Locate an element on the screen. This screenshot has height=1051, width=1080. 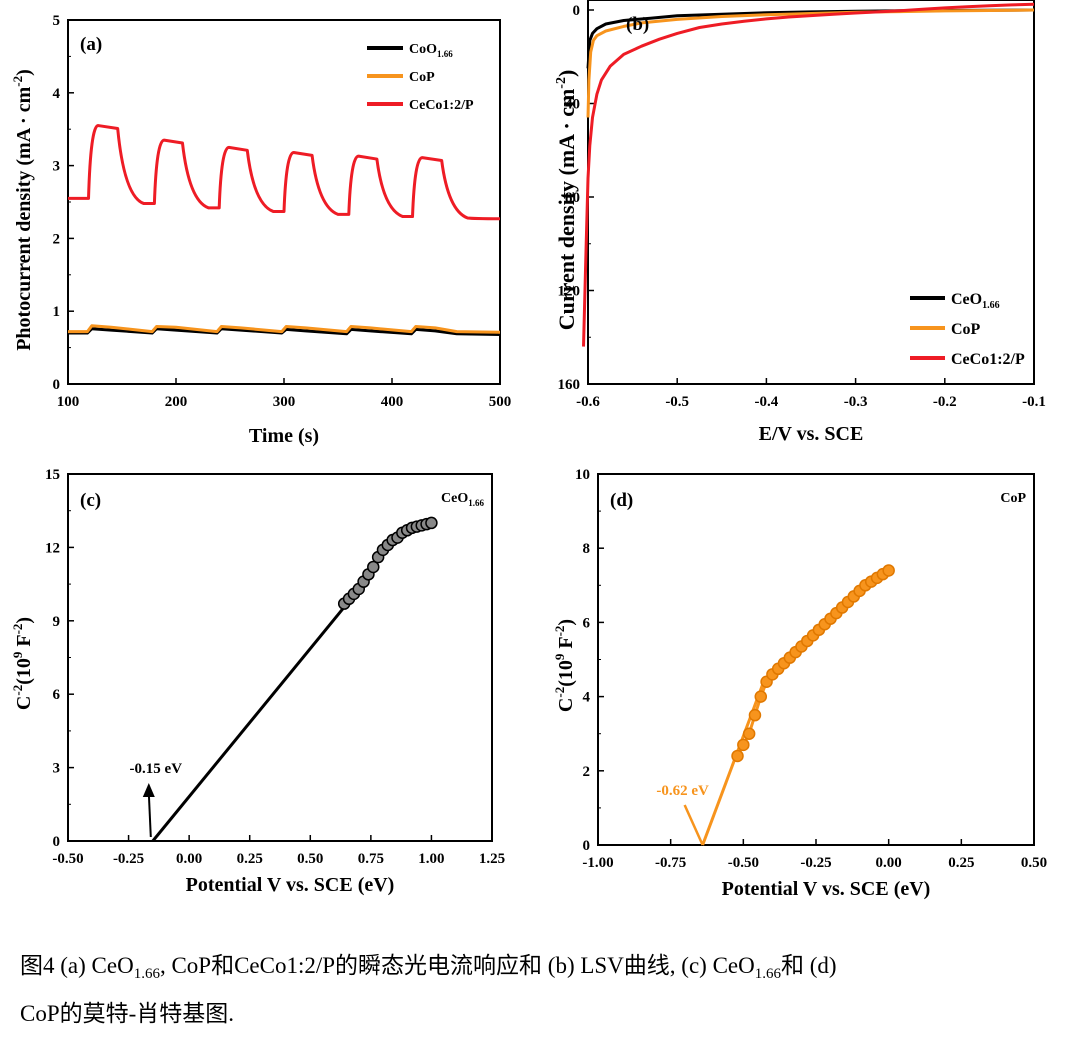
panel-label: (b) is located at coordinates (637, 24).